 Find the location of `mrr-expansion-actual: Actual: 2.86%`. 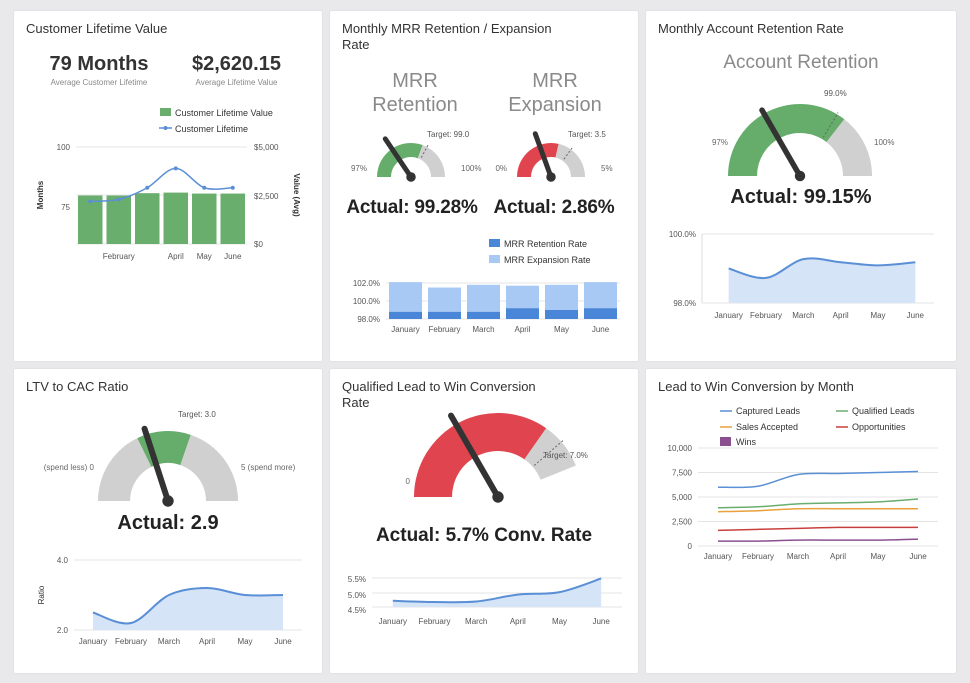

mrr-expansion-actual: Actual: 2.86% is located at coordinates (554, 207).